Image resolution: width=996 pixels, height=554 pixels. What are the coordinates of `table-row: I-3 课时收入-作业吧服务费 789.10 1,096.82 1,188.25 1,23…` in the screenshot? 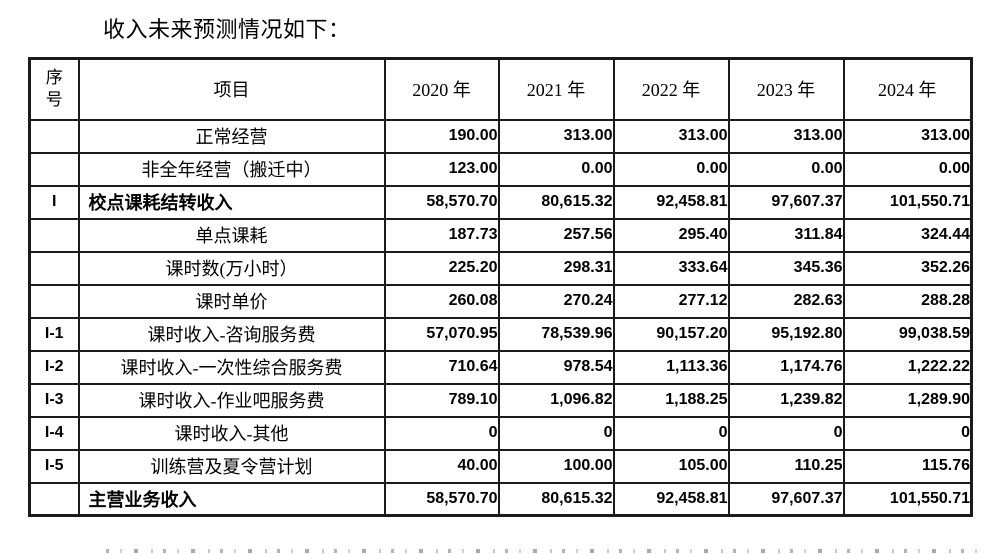 It's located at (500, 400).